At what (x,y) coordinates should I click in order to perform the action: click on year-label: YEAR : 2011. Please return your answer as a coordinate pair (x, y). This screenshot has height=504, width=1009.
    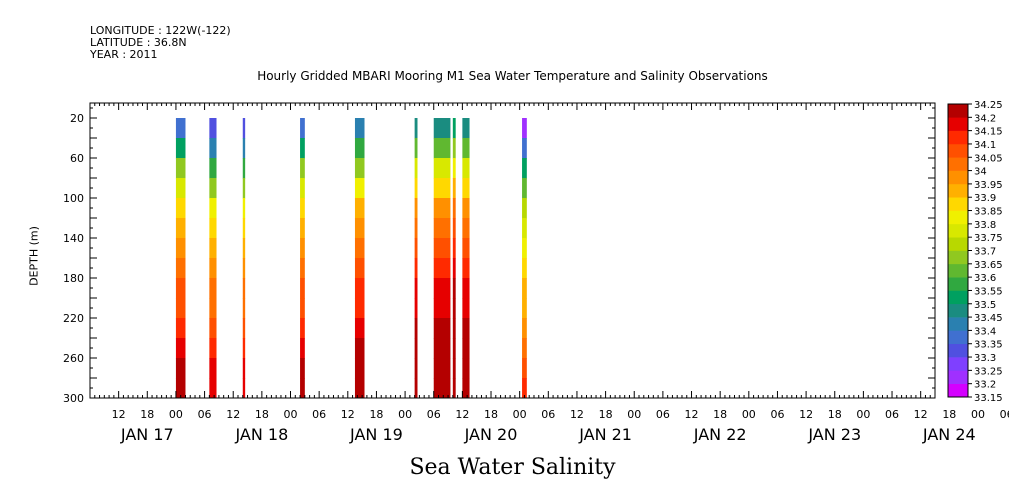
    Looking at the image, I should click on (124, 54).